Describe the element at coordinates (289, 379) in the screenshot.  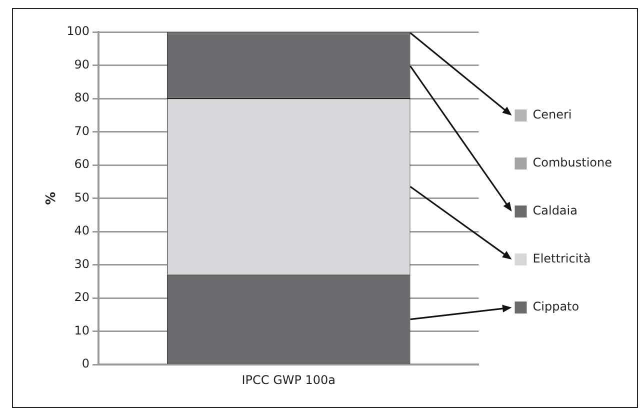
I see `x-tick-label: IPCC GWP 100a` at that location.